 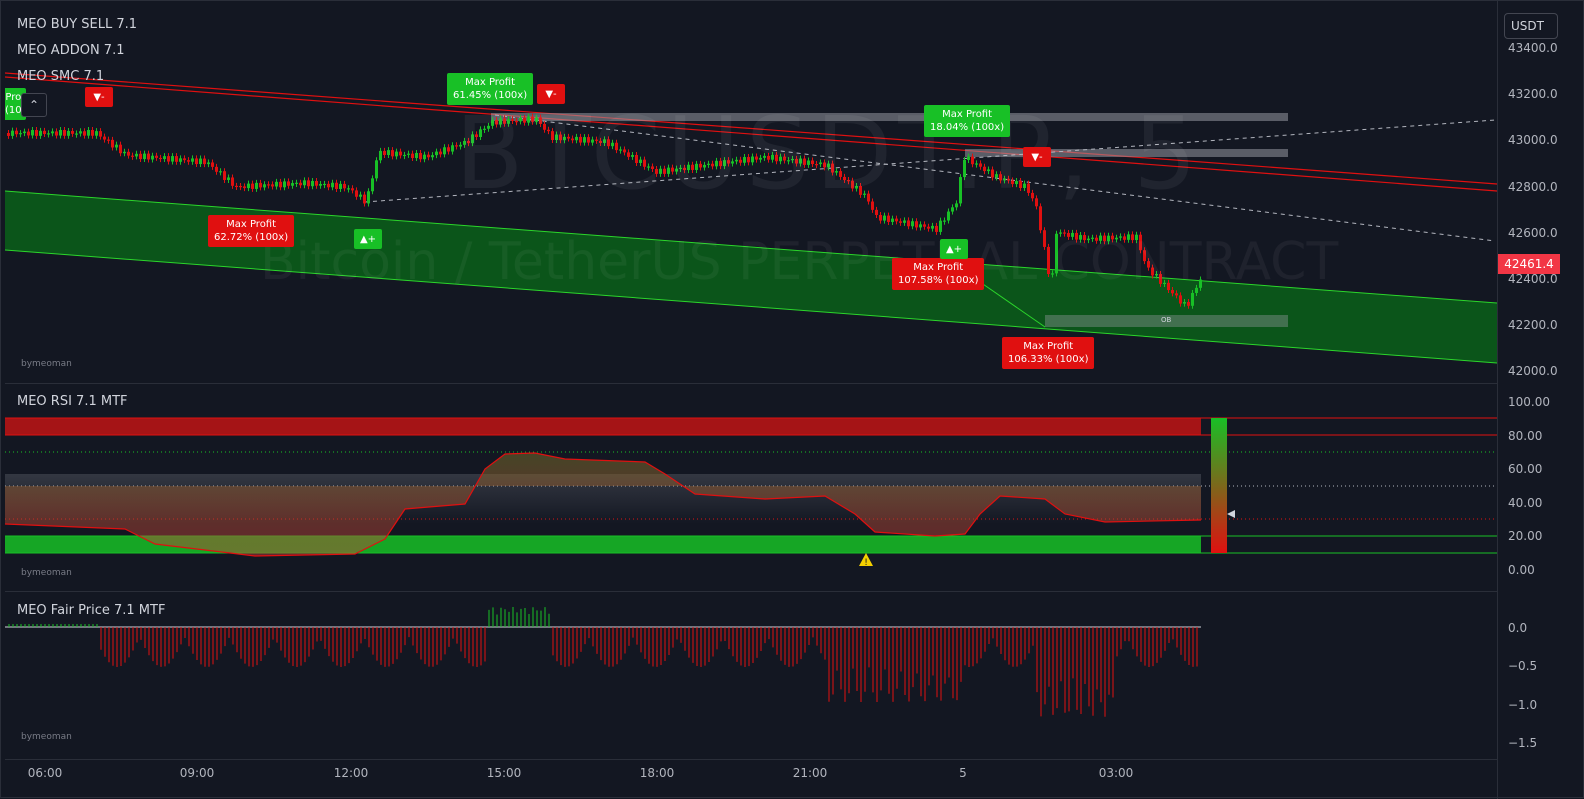 What do you see at coordinates (1529, 264) in the screenshot?
I see `last-price-label: 42461.4` at bounding box center [1529, 264].